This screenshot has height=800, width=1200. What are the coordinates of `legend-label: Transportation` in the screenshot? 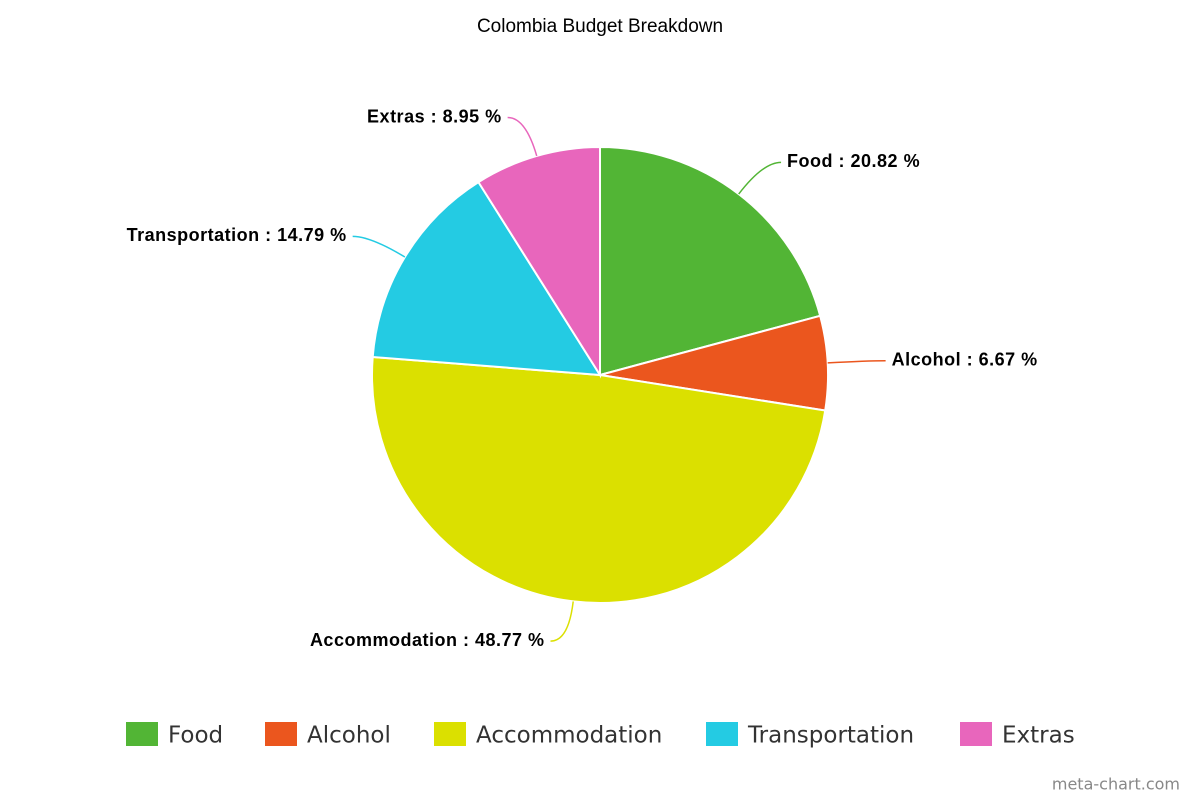 It's located at (830, 736).